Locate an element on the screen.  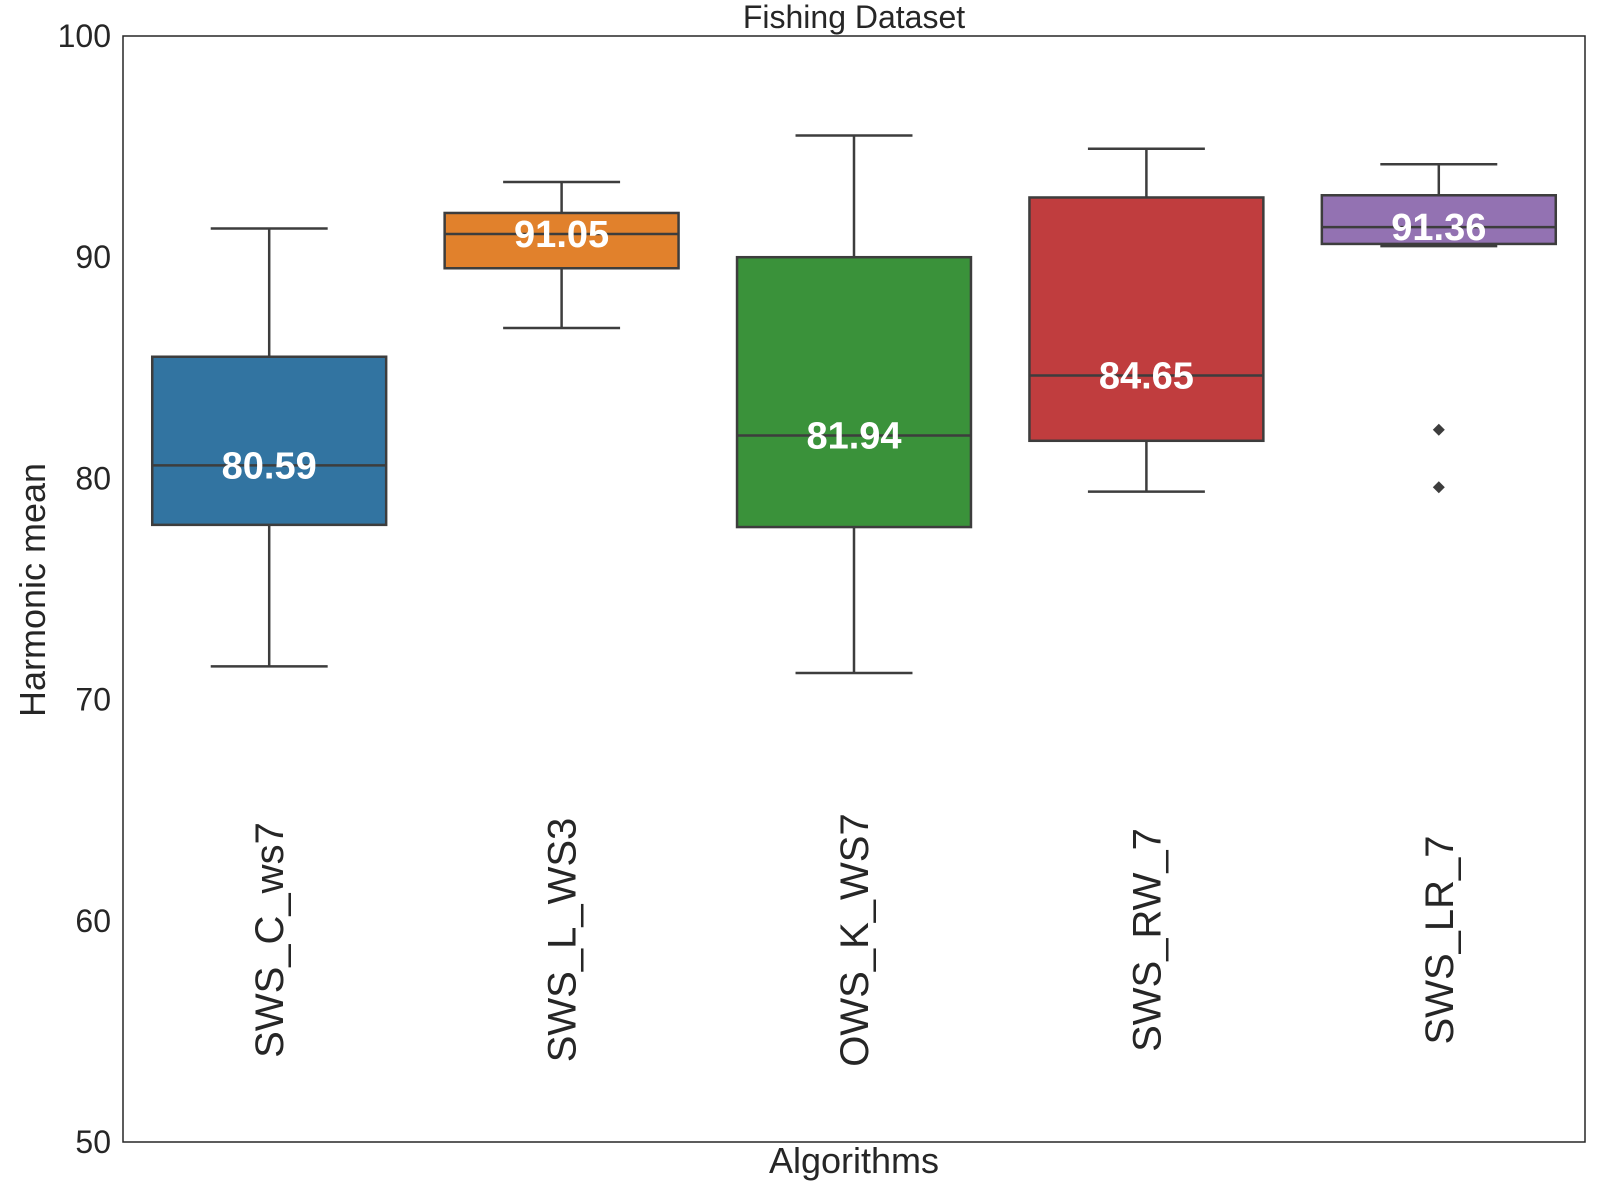
box-OWS_K_WS7 is located at coordinates (854, 392).